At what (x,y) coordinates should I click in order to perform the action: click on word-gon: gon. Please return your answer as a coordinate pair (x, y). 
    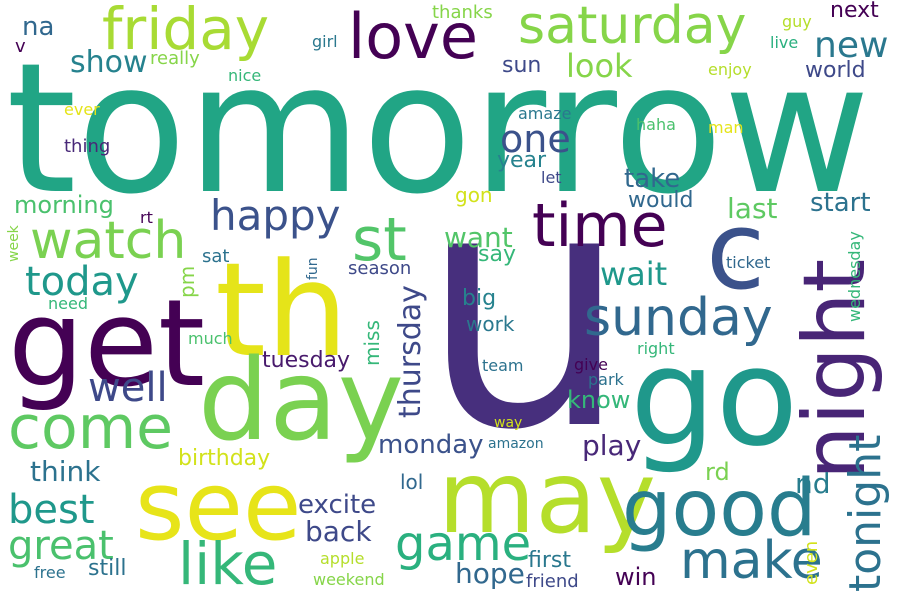
    Looking at the image, I should click on (474, 195).